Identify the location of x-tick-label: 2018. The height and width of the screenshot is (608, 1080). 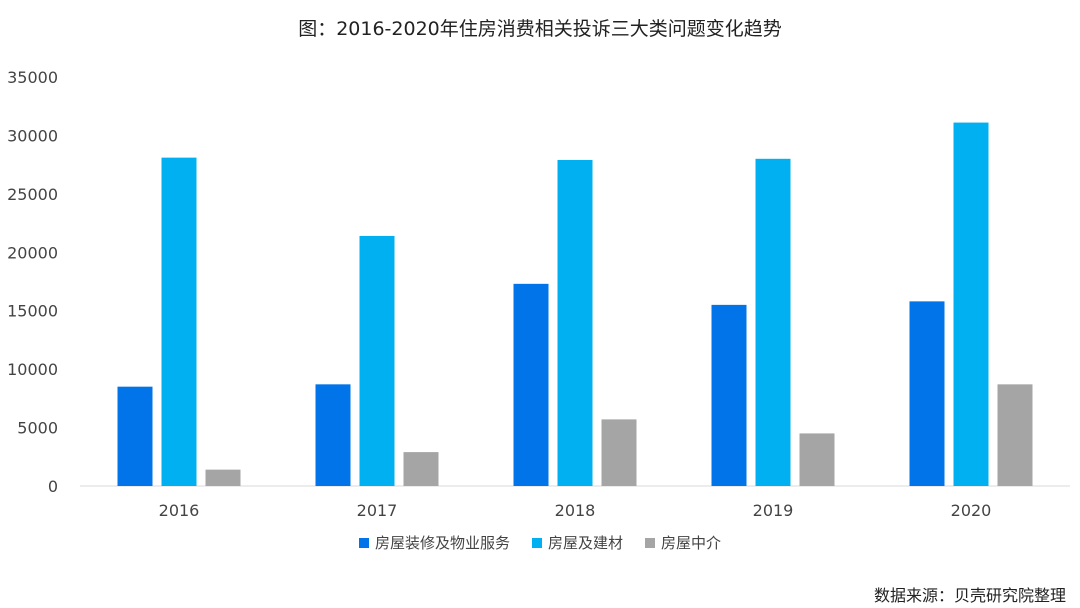
(575, 510).